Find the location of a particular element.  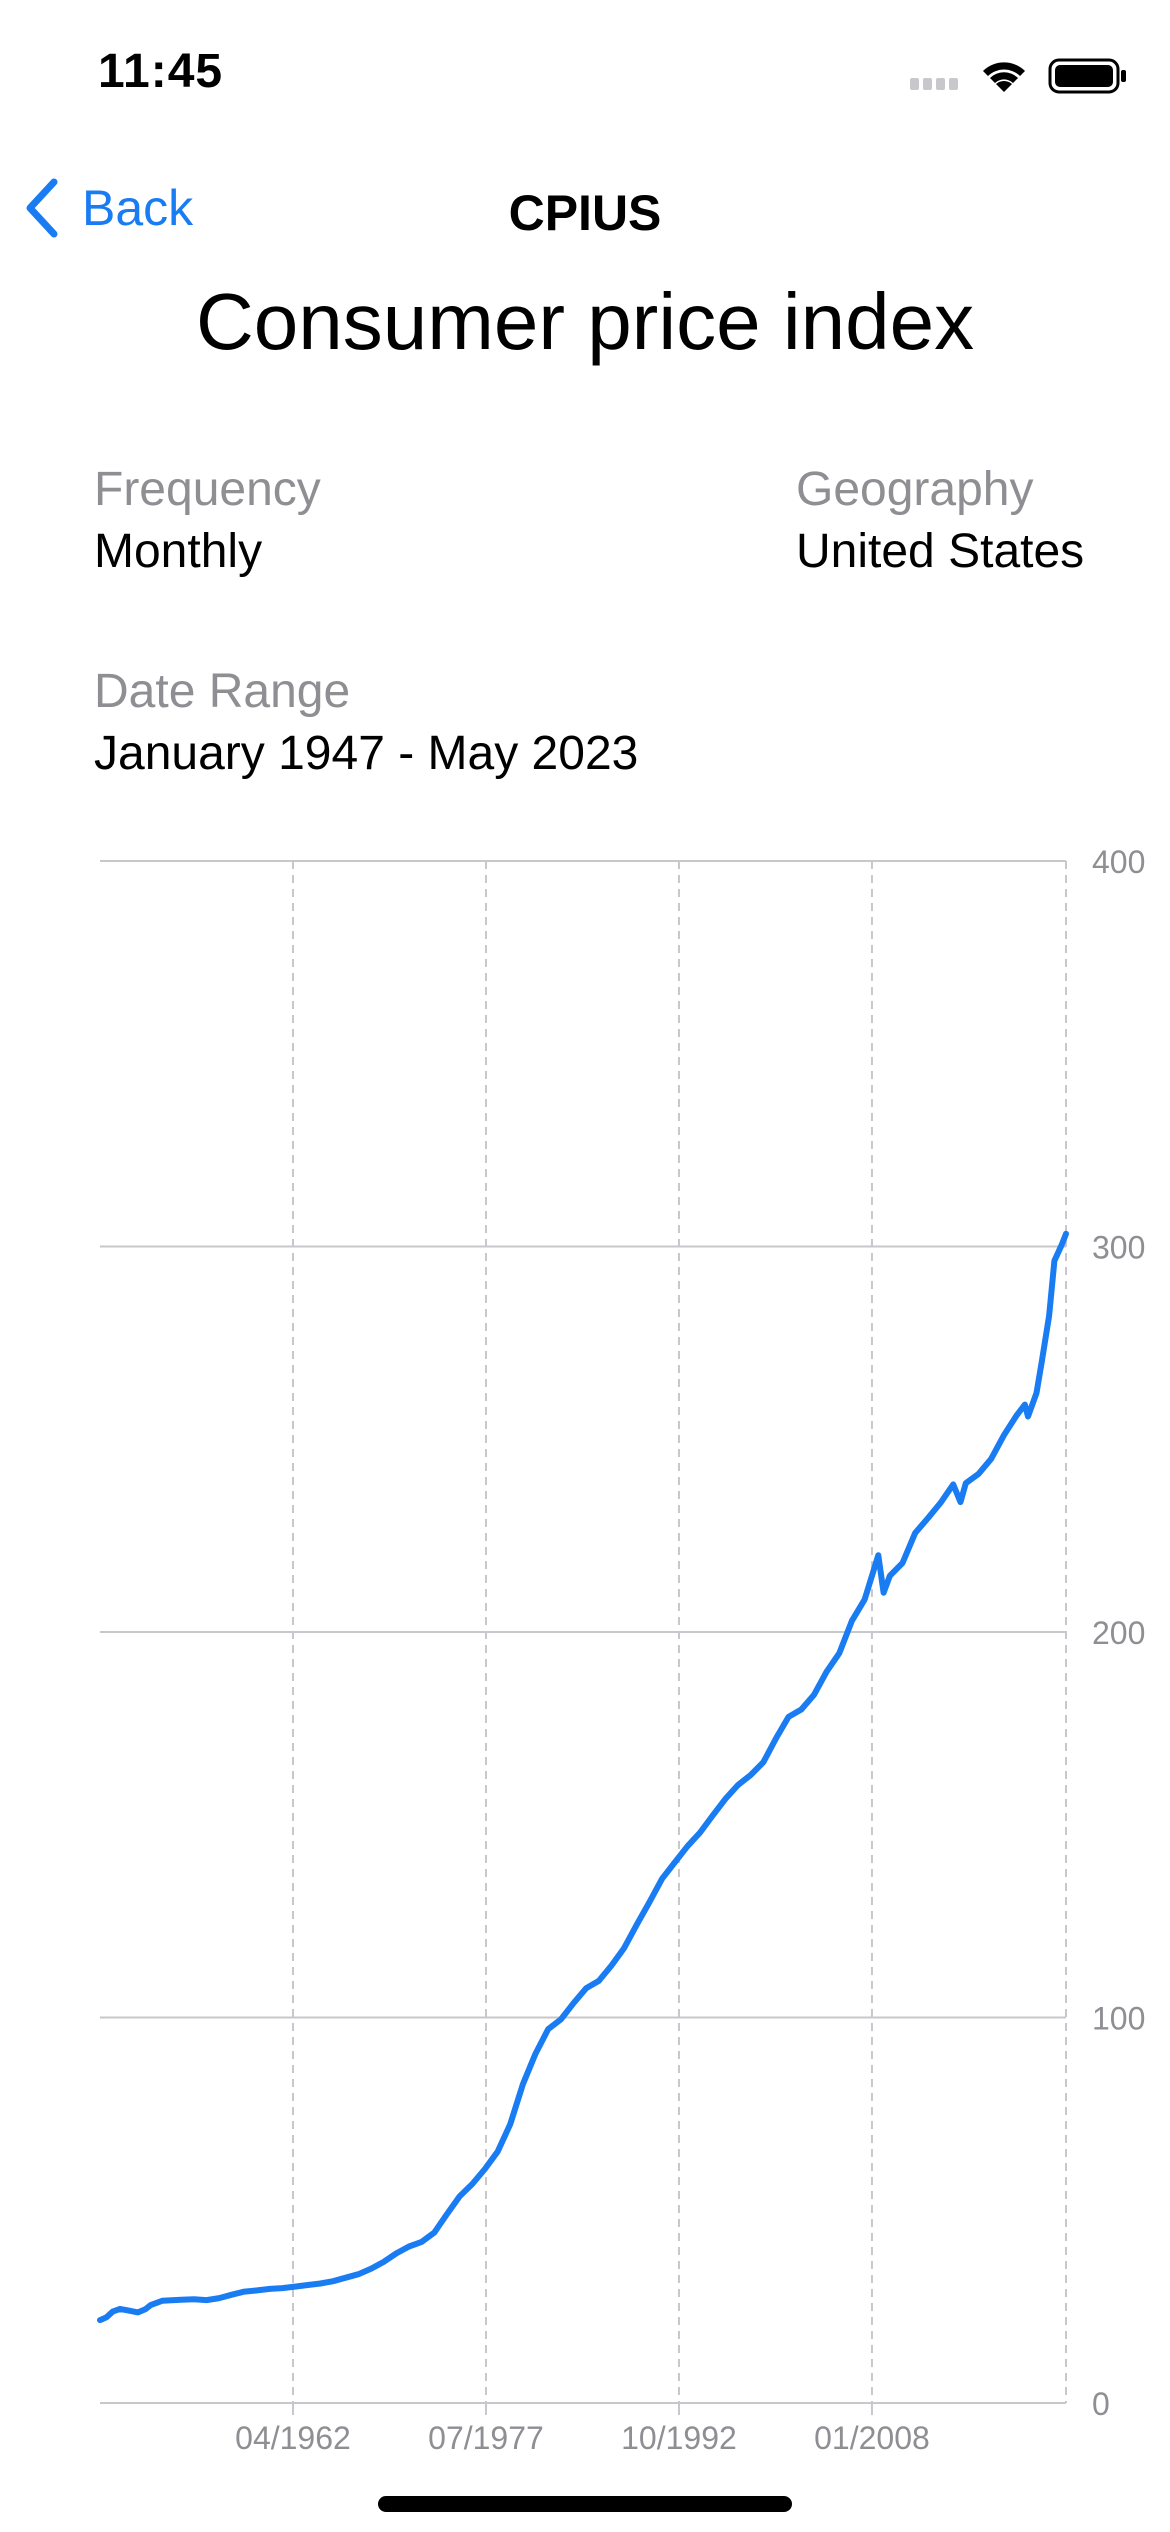

nav-bar: Back CPIUS is located at coordinates (585, 208).